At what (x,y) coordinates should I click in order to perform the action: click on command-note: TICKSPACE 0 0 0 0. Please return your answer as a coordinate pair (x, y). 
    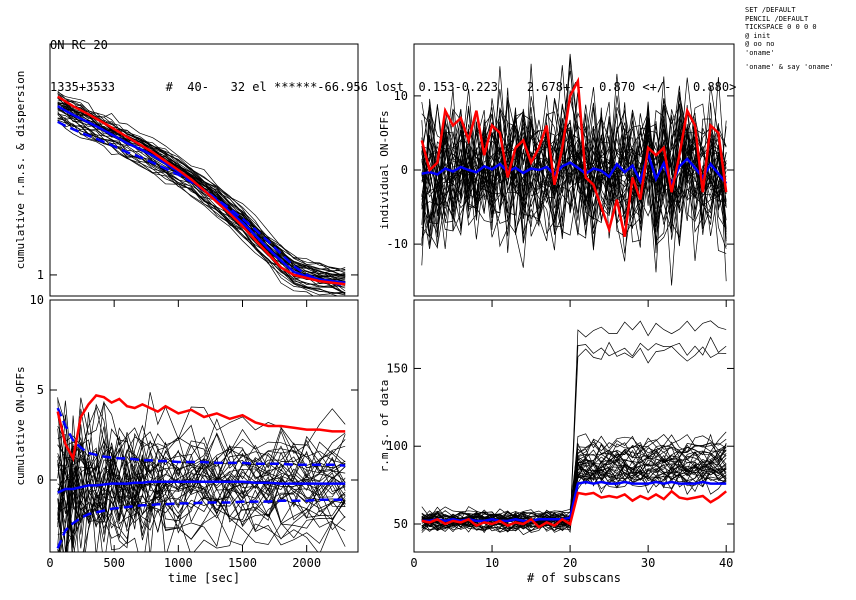
    Looking at the image, I should click on (781, 27).